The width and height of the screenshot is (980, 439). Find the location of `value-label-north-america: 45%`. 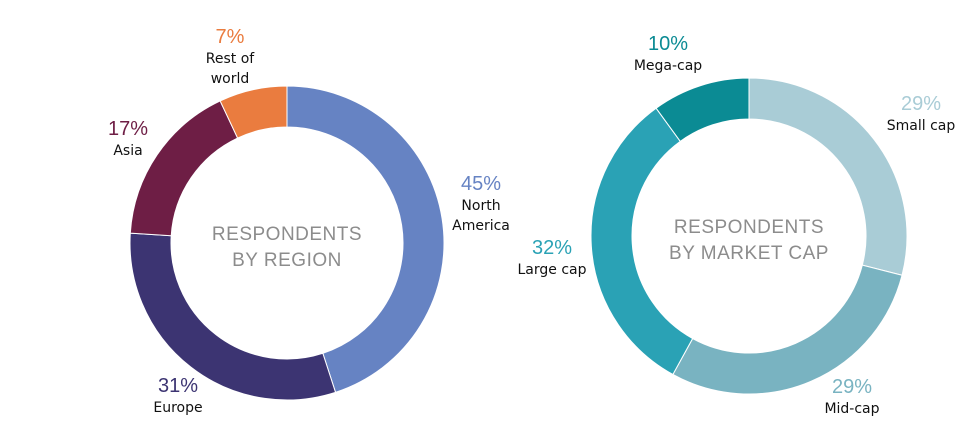

value-label-north-america: 45% is located at coordinates (481, 184).